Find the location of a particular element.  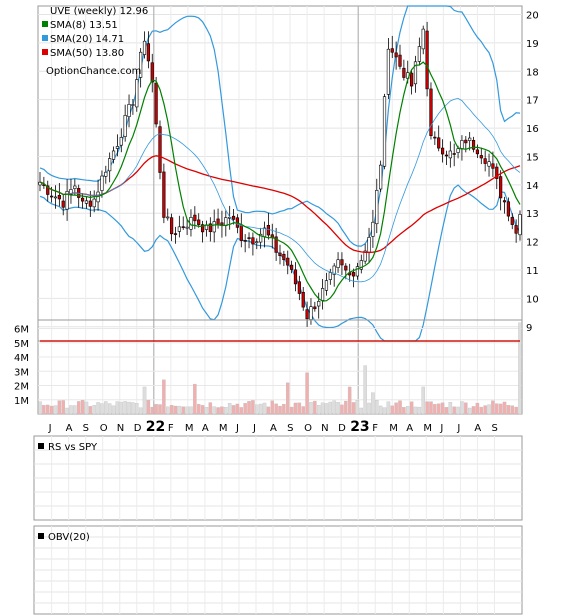

price-y-axis: 9 10 11 12 13 14 15 16 17 18 19 20 is located at coordinates (532, 172).